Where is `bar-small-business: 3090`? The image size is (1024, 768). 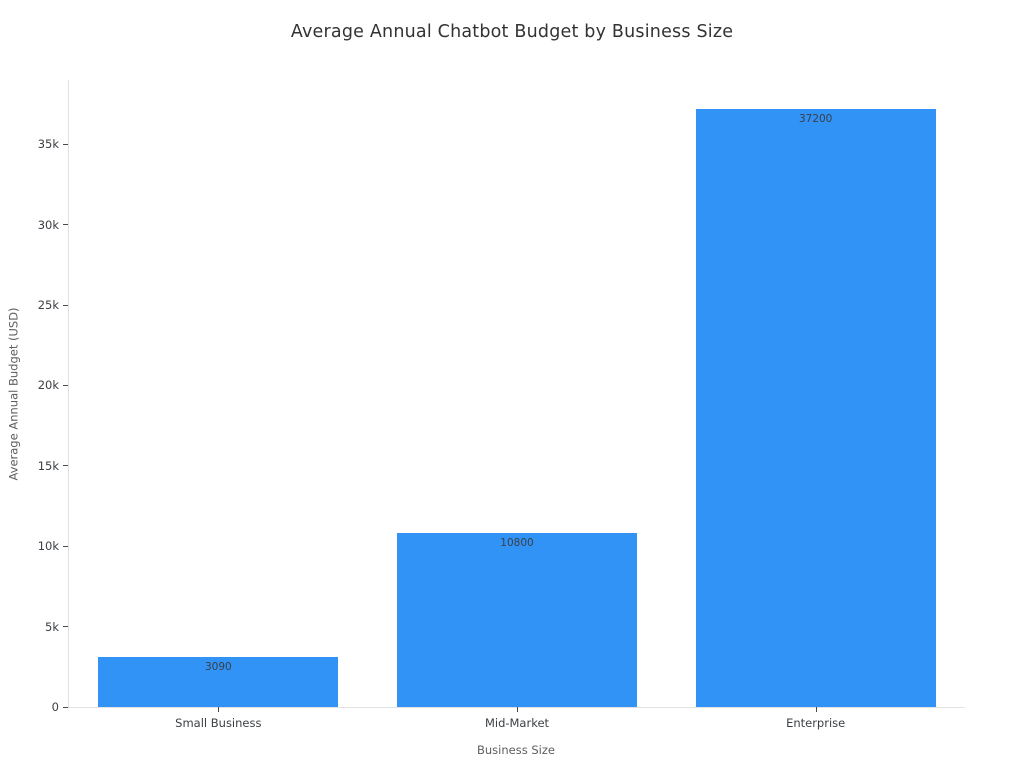
bar-small-business: 3090 is located at coordinates (218, 682).